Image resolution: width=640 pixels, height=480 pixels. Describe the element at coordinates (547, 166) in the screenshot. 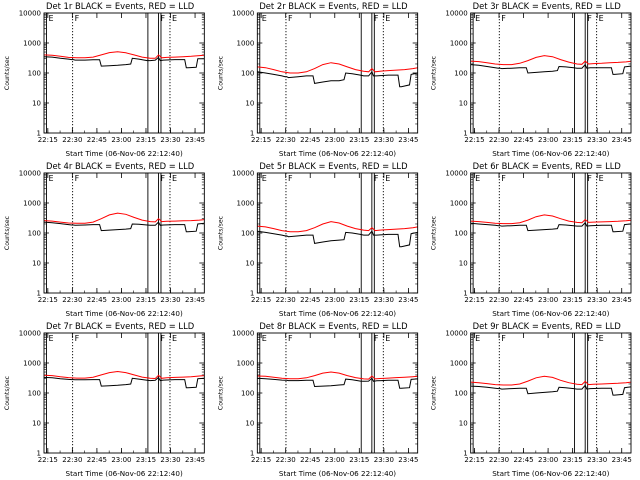

I see `chart-title: Det 6r BLACK = Events, RED = LLD` at that location.